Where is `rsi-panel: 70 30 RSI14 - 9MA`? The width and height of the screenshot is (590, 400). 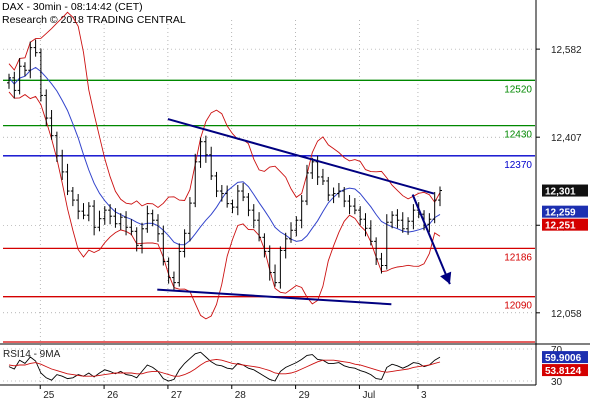
rsi-panel: 70 30 RSI14 - 9MA is located at coordinates (295, 365).